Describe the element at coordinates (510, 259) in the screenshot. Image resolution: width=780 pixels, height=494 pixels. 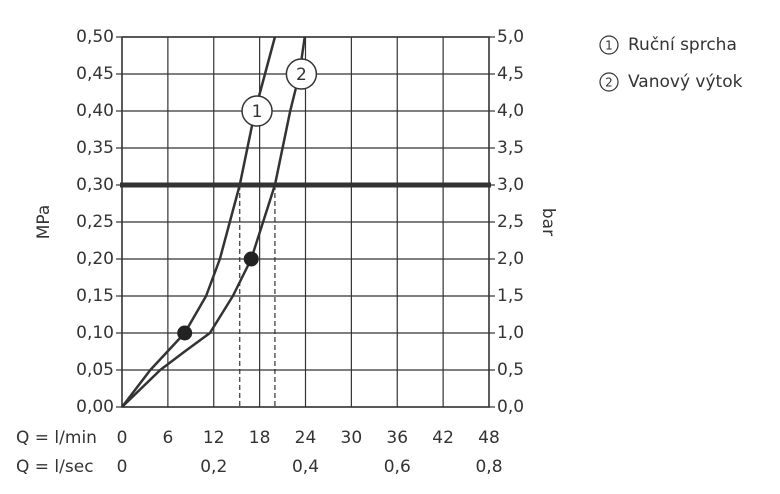
I see `y2-tick-label: 2,0` at that location.